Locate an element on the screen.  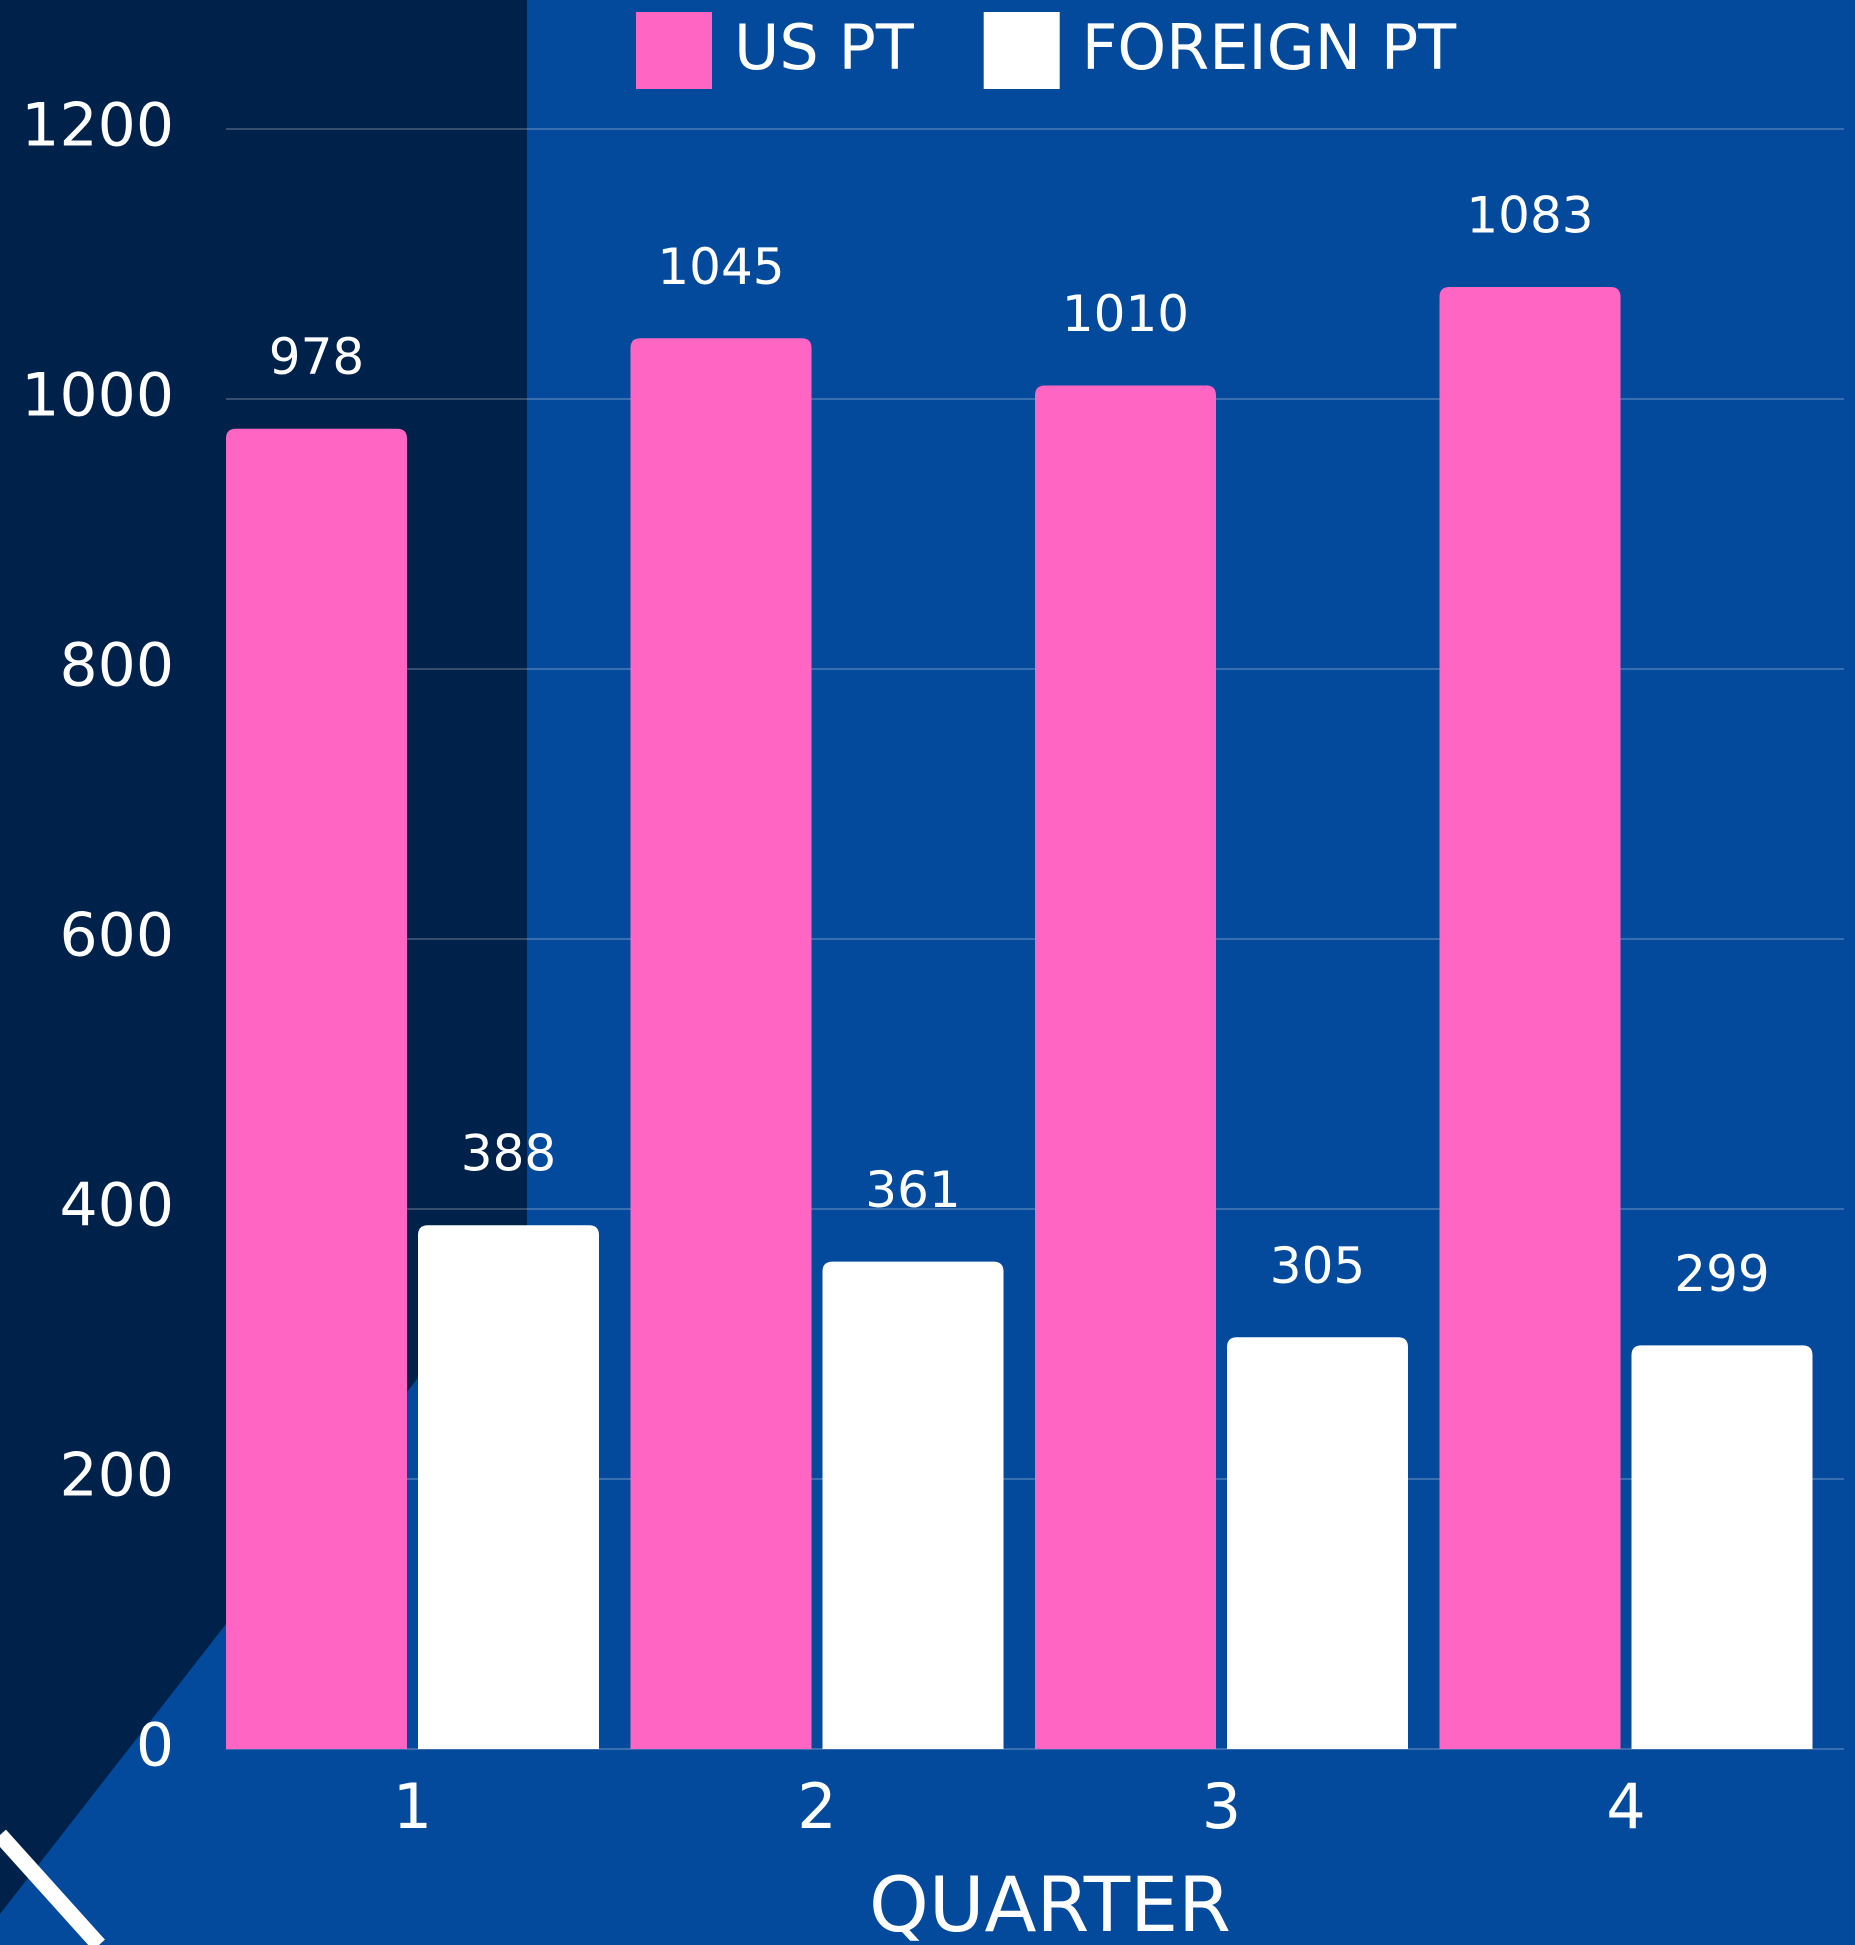
y-tick-label: 200 is located at coordinates (116, 1476).